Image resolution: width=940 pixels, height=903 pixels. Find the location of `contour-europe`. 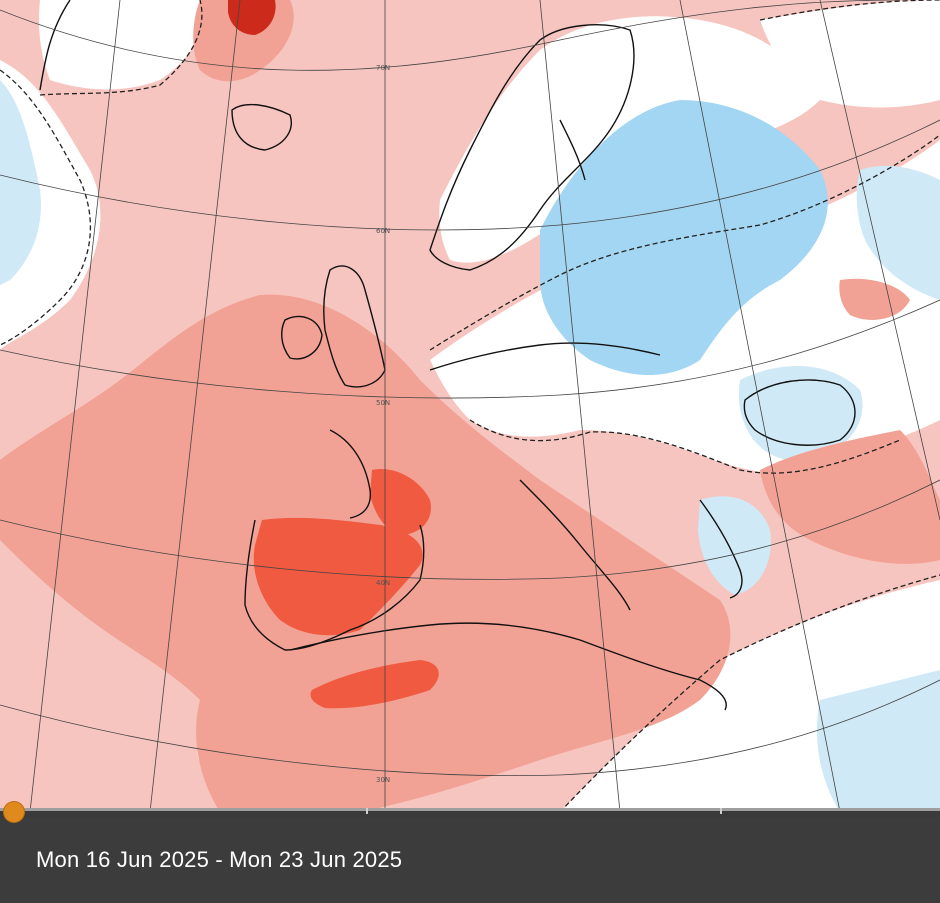

contour-europe is located at coordinates (684, 242).